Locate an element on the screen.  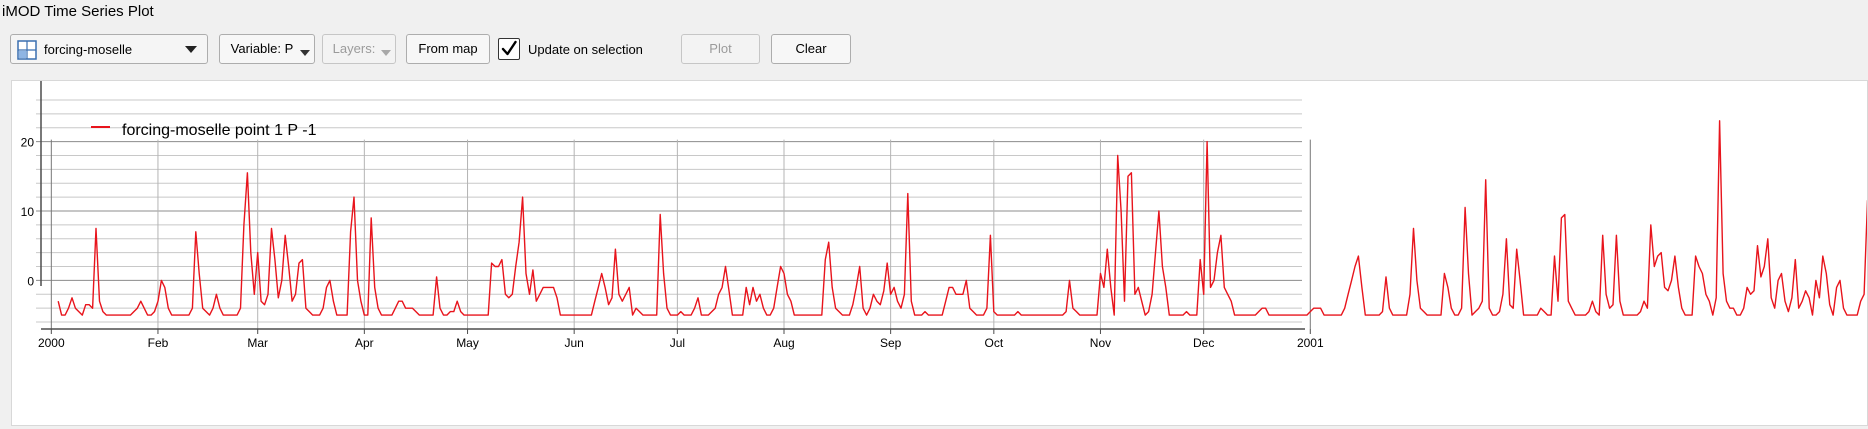
x-tick-label: Apr is located at coordinates (364, 343).